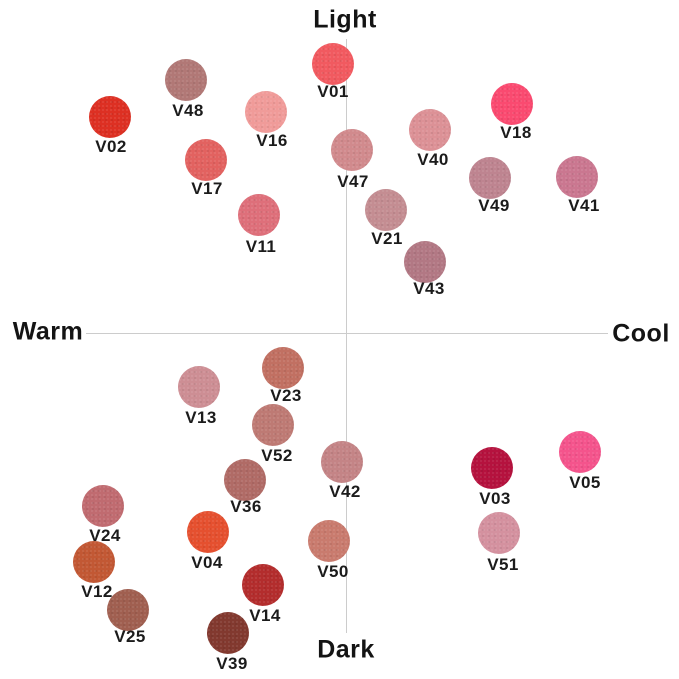 Image resolution: width=679 pixels, height=679 pixels. Describe the element at coordinates (352, 150) in the screenshot. I see `shade-swatch-v47` at that location.